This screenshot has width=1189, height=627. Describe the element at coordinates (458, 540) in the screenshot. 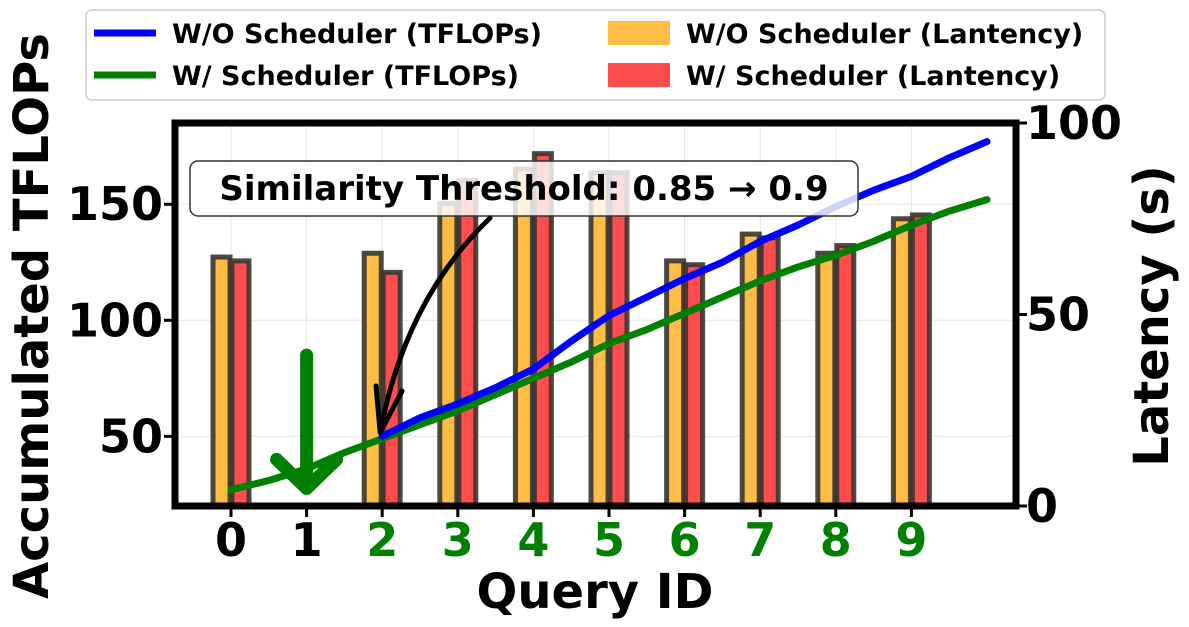

I see `x-tick-label: 3` at that location.